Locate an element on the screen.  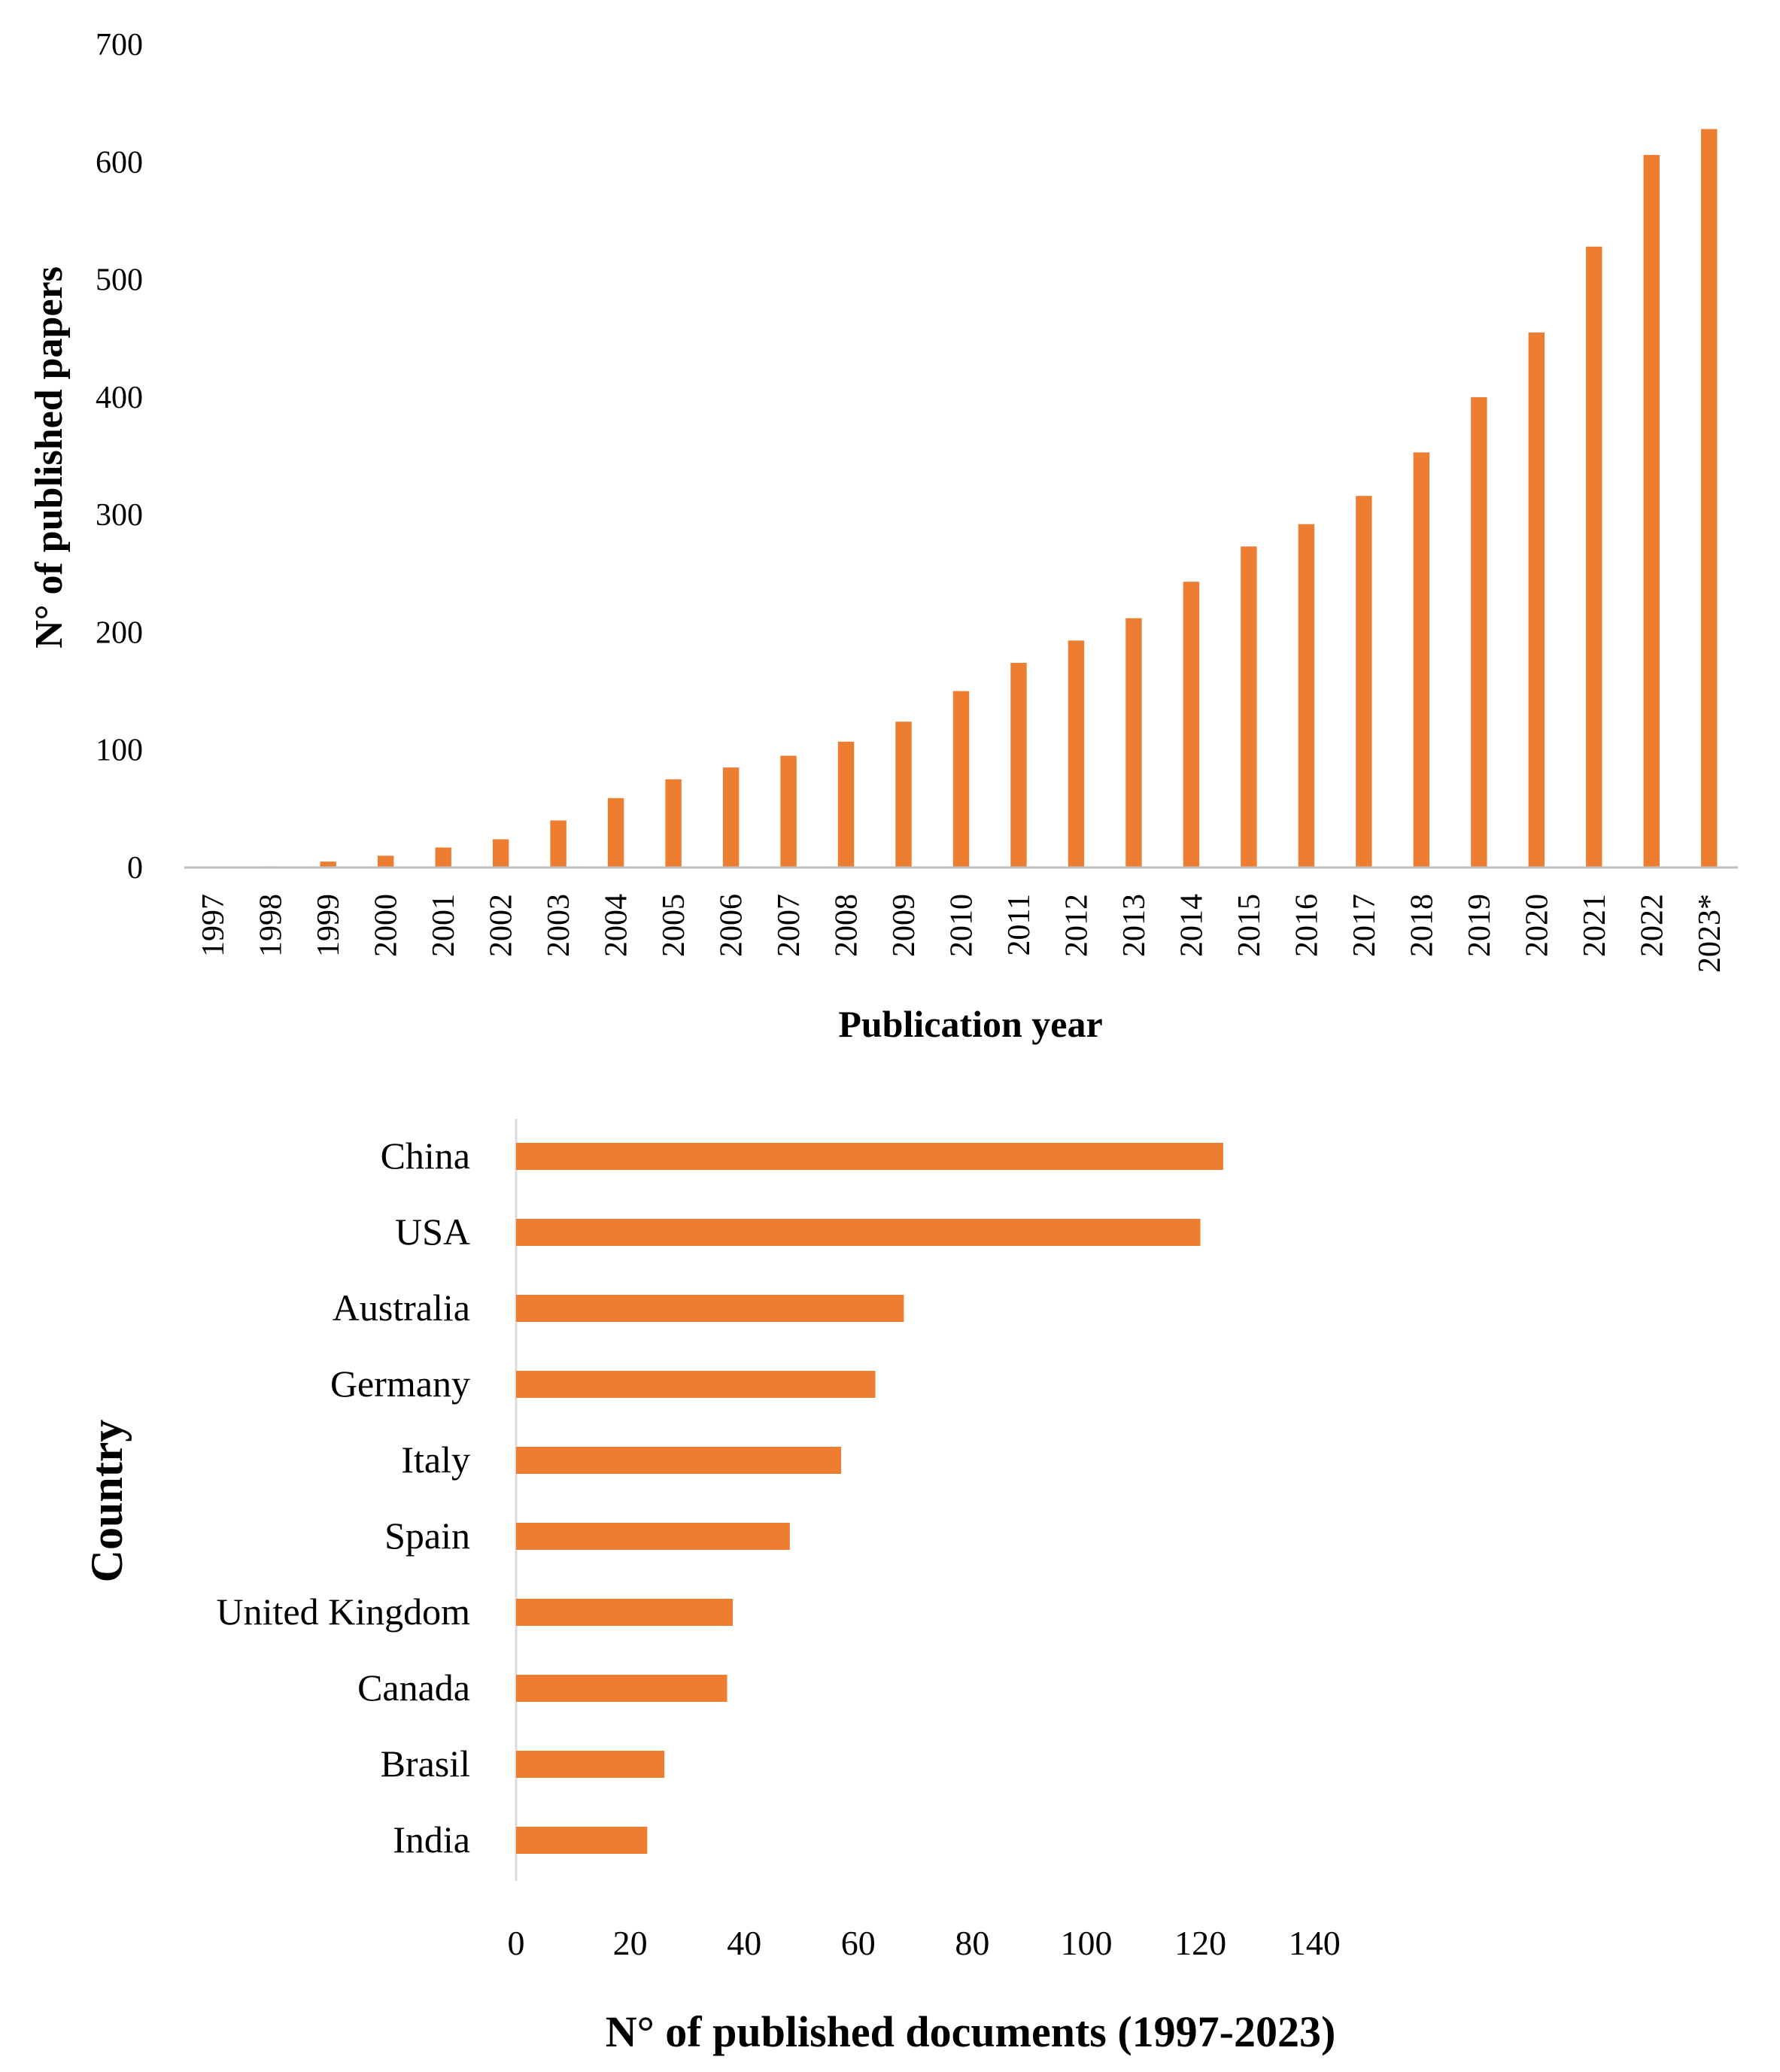
y-axis-title: Country is located at coordinates (107, 1501).